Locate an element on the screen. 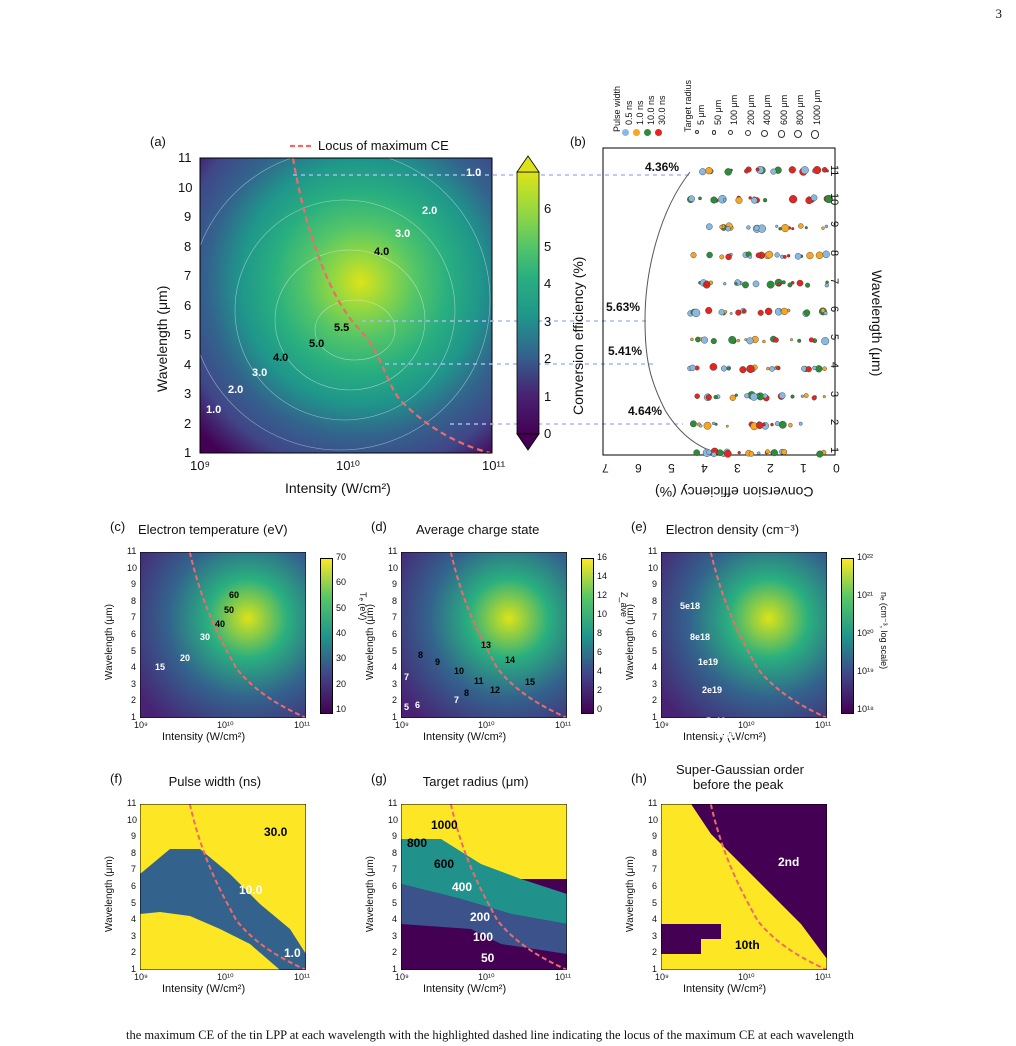 This screenshot has height=1046, width=1016. panel-title: Average charge state is located at coordinates (478, 529).